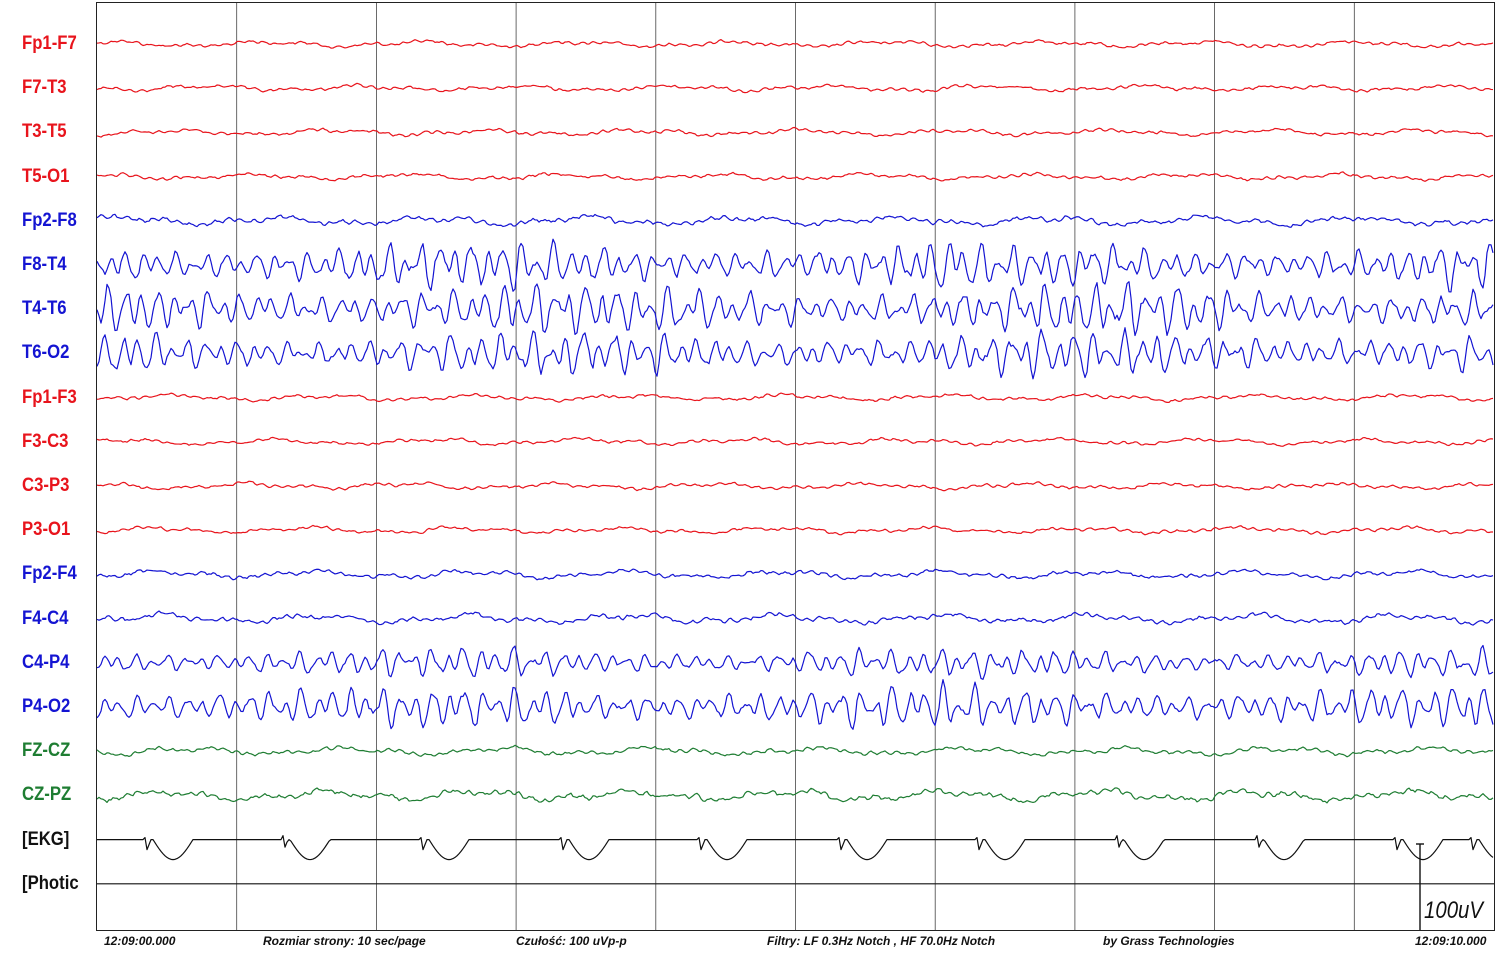 The image size is (1500, 957). I want to click on trace-f3c3, so click(795, 441).